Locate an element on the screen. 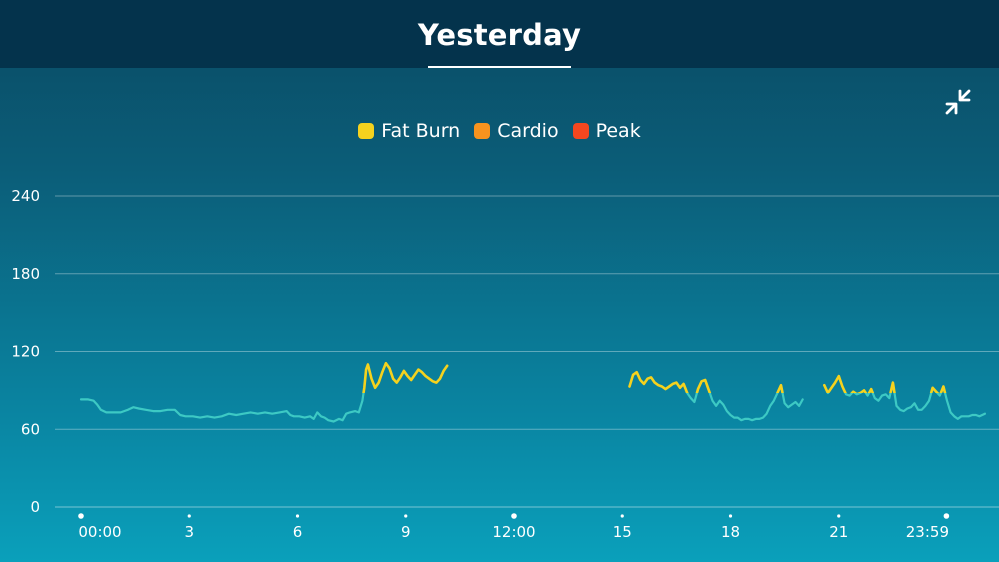  y-tick-label: 180 is located at coordinates (25, 274).